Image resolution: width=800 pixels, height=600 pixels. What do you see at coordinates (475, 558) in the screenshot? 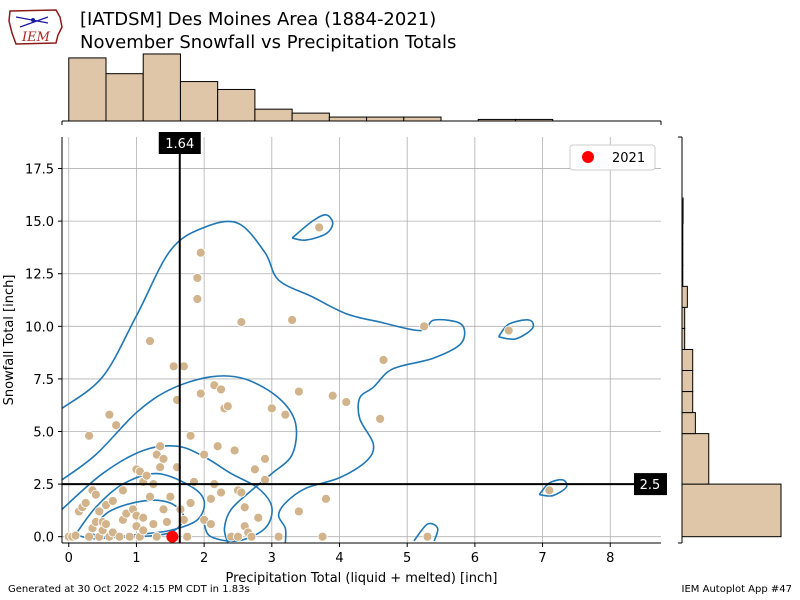
I see `x-tick-label: 6` at bounding box center [475, 558].